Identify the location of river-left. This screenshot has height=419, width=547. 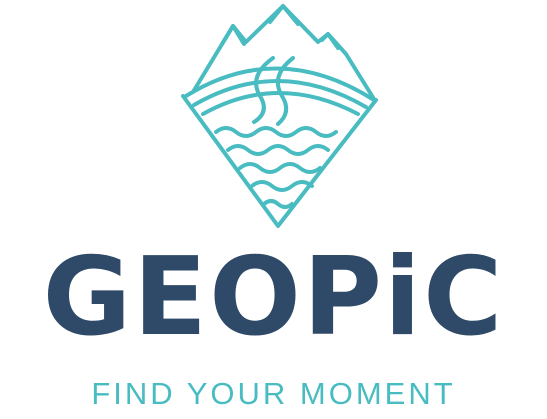
(263, 90).